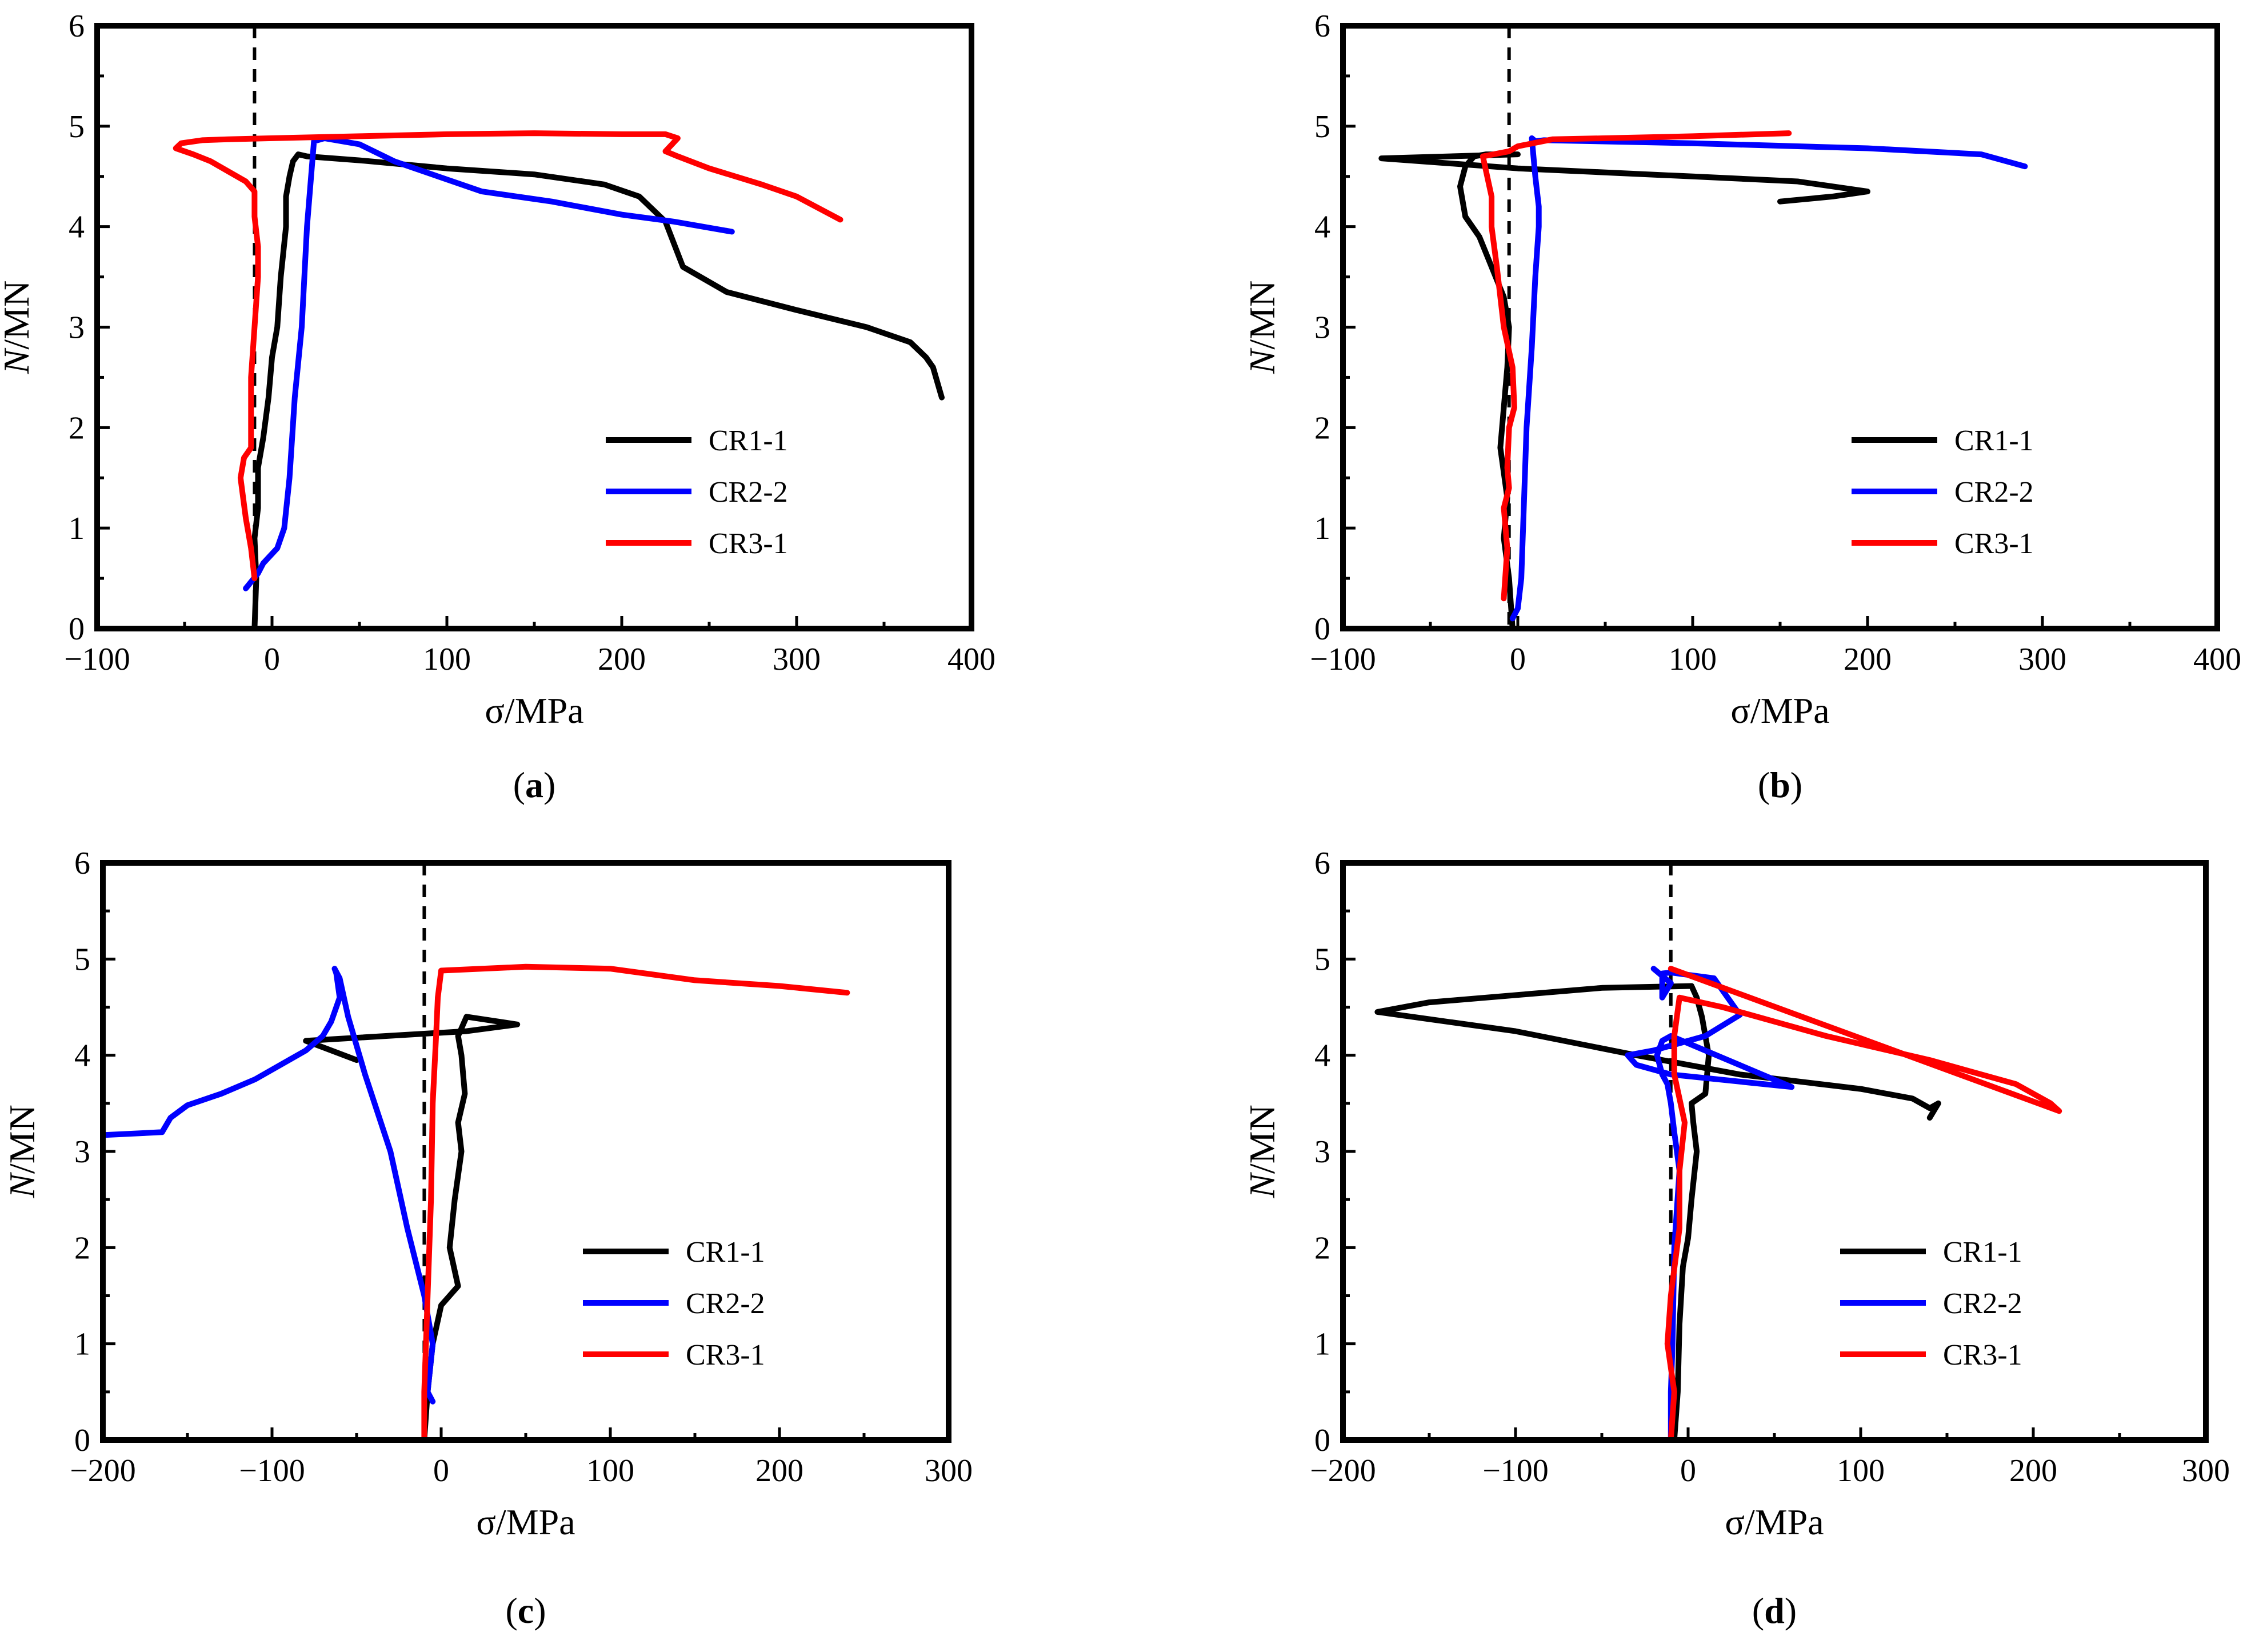 The width and height of the screenshot is (2263, 1652). What do you see at coordinates (525, 1610) in the screenshot?
I see `panel-caption: (c)` at bounding box center [525, 1610].